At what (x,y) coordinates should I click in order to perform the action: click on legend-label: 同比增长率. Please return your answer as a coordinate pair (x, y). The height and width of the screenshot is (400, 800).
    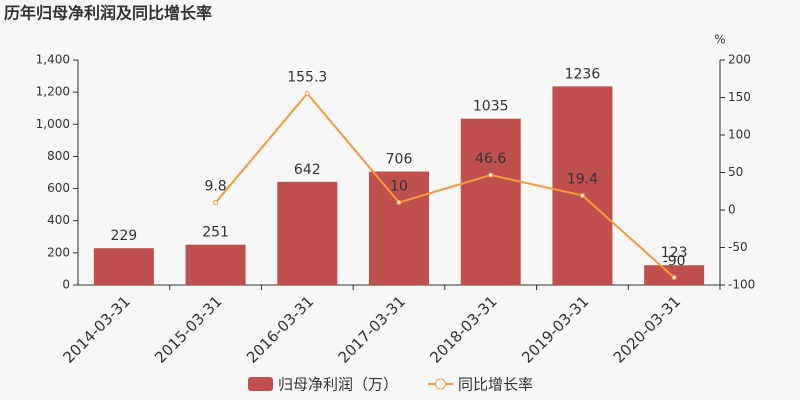
    Looking at the image, I should click on (495, 385).